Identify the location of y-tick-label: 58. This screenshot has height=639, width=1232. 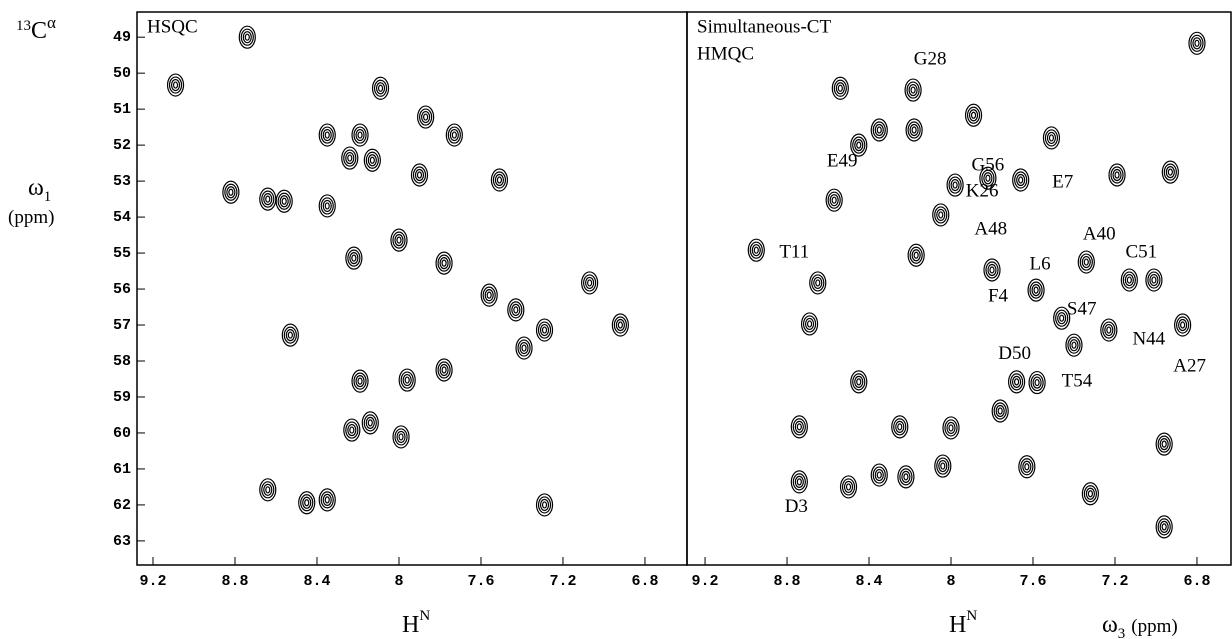
(122, 361).